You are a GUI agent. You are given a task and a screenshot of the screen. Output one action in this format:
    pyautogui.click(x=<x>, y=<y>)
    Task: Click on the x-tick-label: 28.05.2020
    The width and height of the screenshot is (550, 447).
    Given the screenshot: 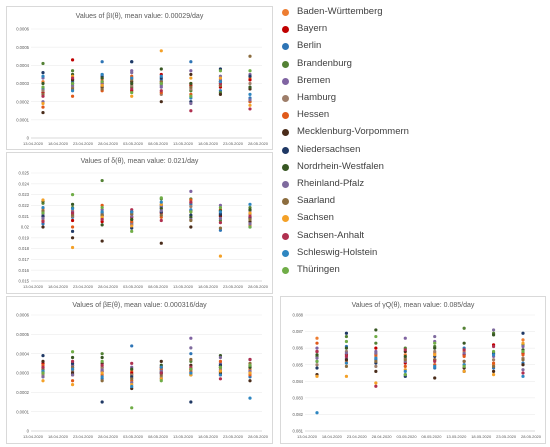 What is the action you would take?
    pyautogui.click(x=258, y=143)
    